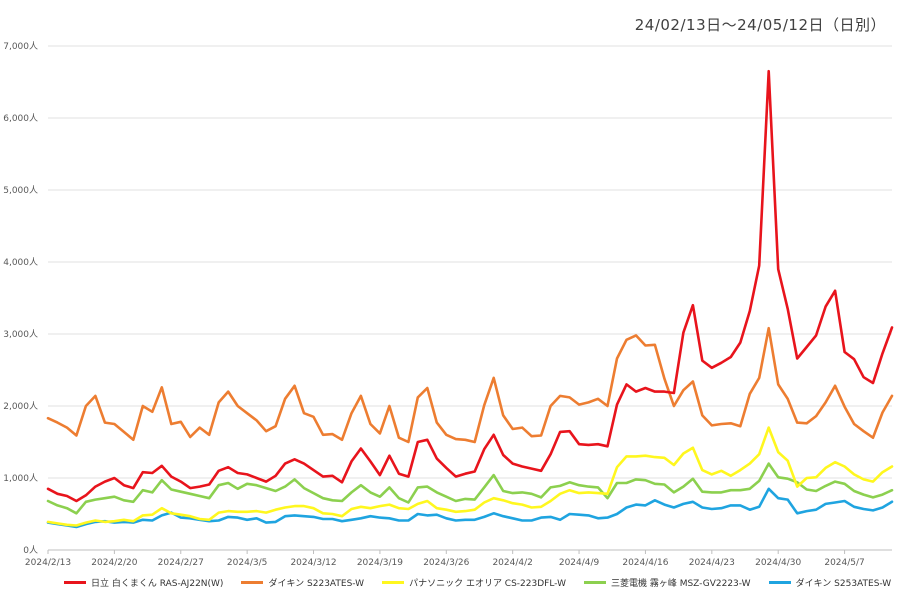  What do you see at coordinates (181, 563) in the screenshot?
I see `x-tick-label: 2024/2/27` at bounding box center [181, 563].